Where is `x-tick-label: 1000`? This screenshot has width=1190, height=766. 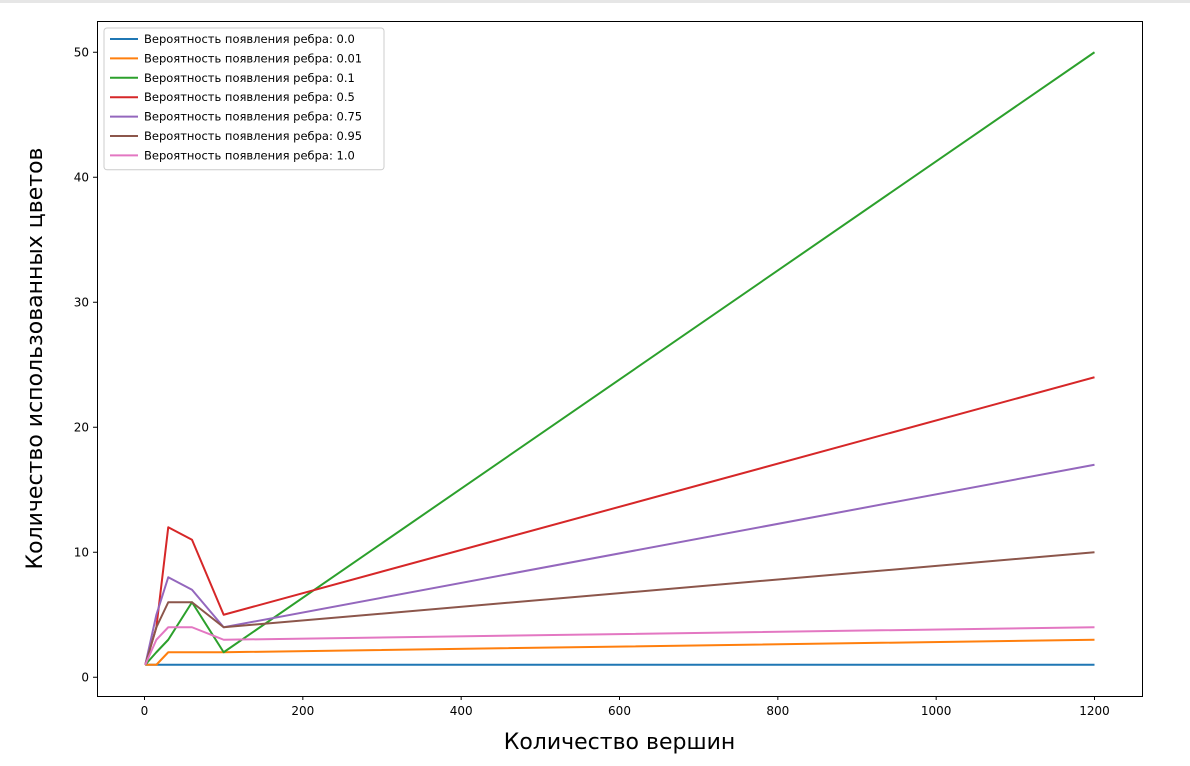
x-tick-label: 1000 is located at coordinates (936, 711).